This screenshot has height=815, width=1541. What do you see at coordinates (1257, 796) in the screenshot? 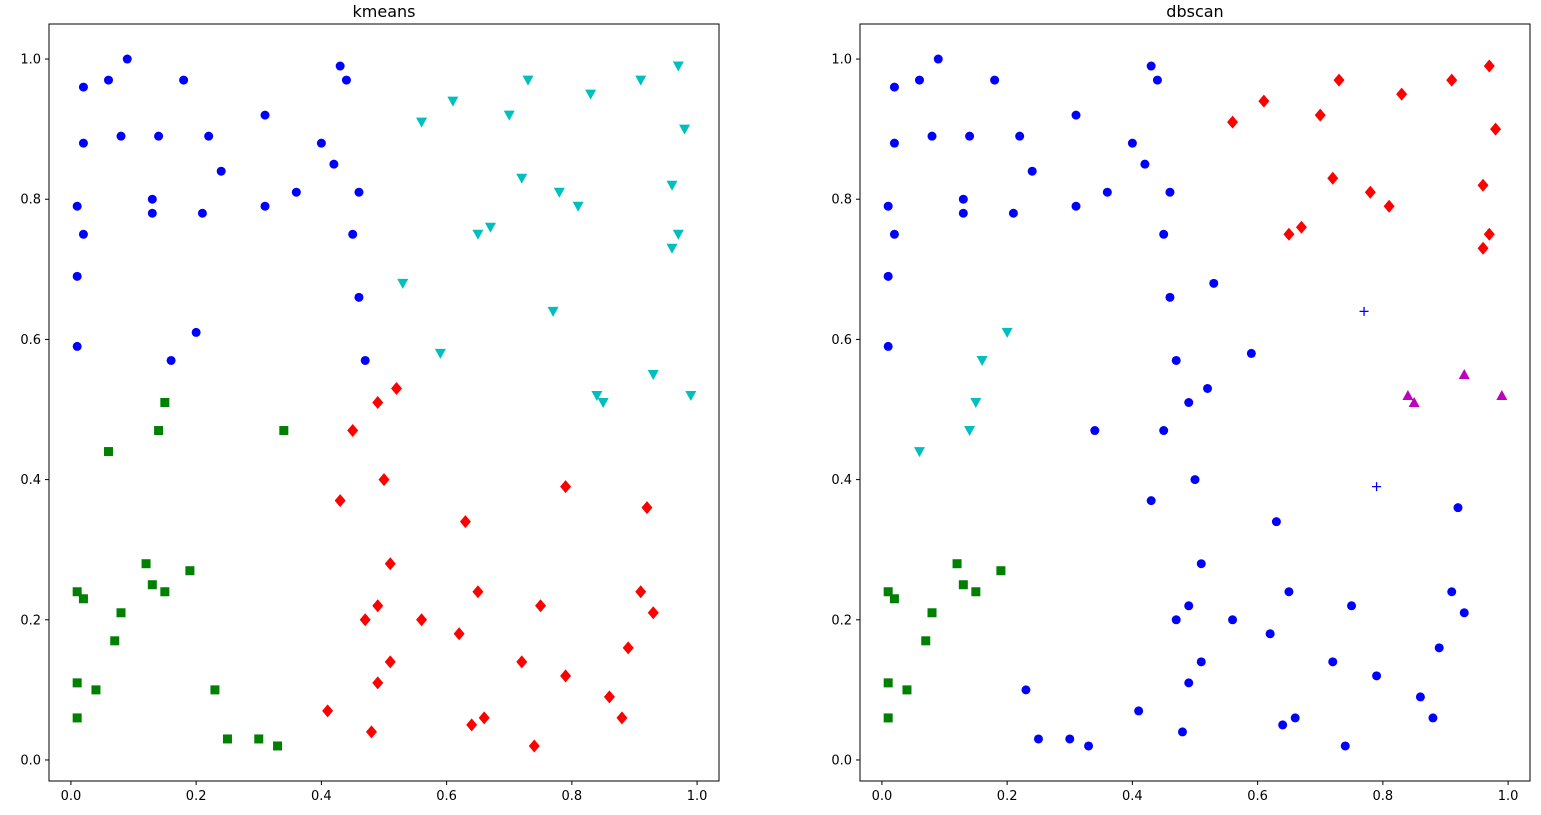
I see `dbscan-x-tick-label-3: 0.6` at bounding box center [1257, 796].